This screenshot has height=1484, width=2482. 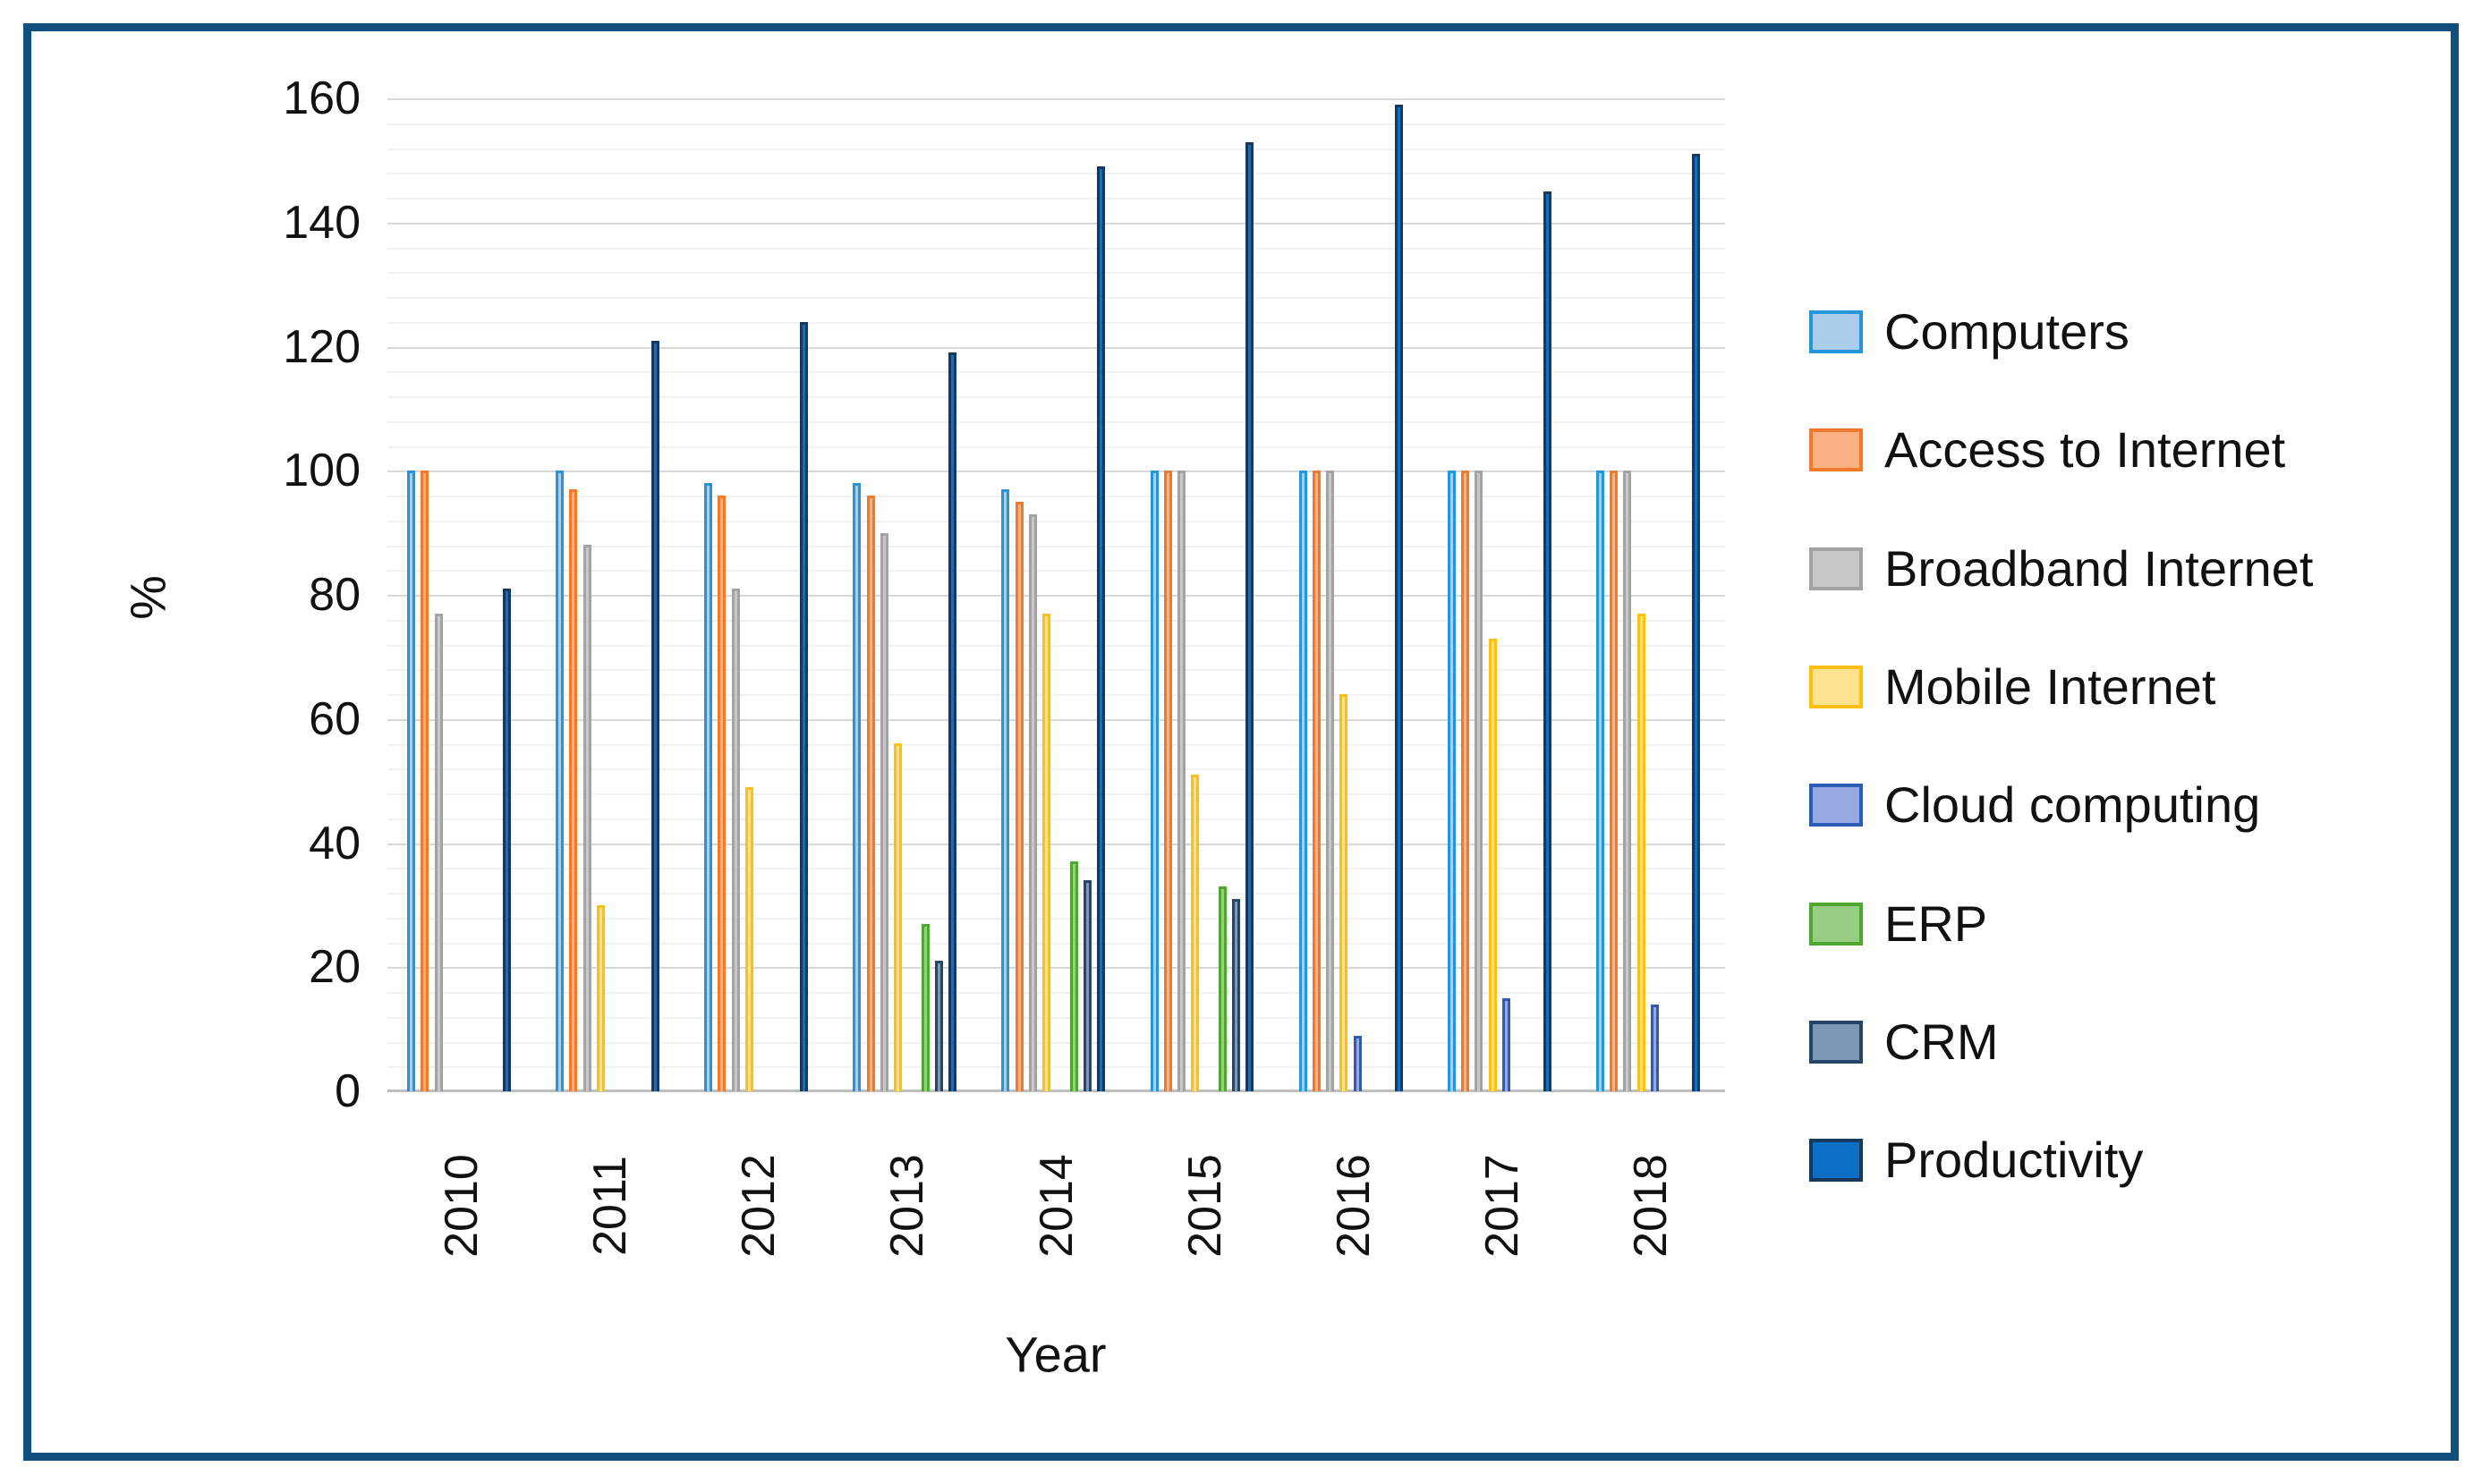 I want to click on y-tick-label-140: 140, so click(x=322, y=222).